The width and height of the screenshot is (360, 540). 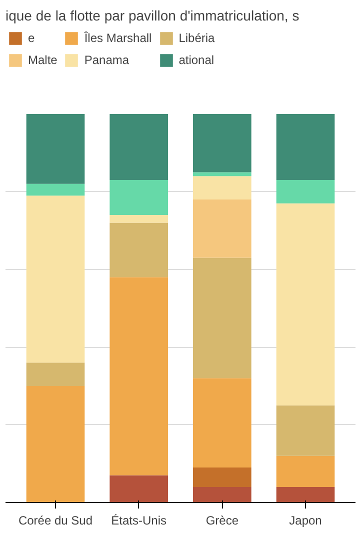 I want to click on legend-label: Malte, so click(x=43, y=60).